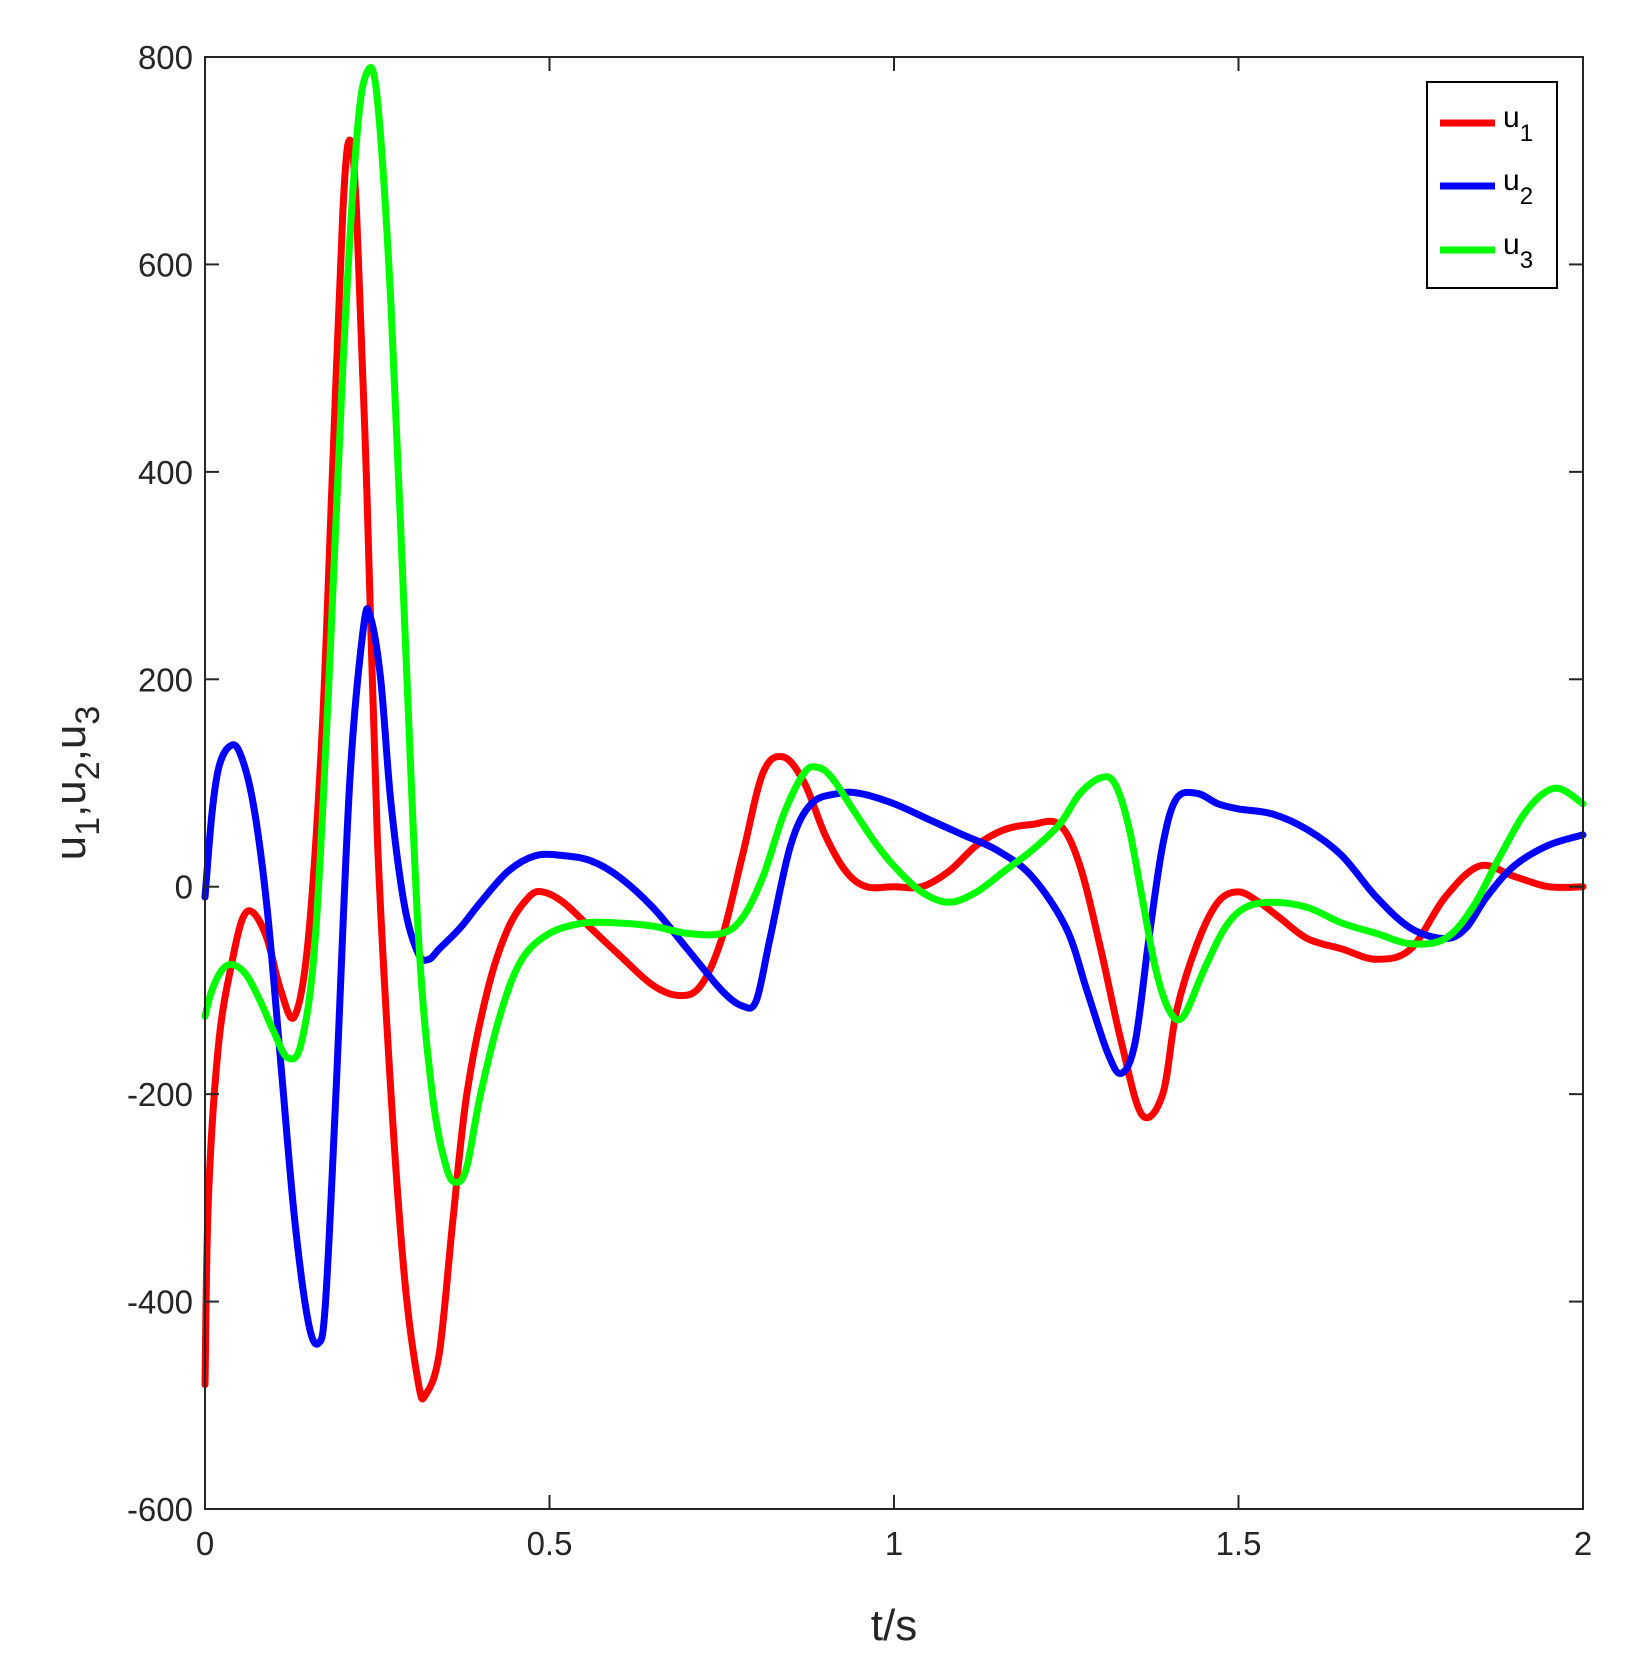 This screenshot has width=1632, height=1672. Describe the element at coordinates (894, 1625) in the screenshot. I see `x-axis-label: t/s` at that location.